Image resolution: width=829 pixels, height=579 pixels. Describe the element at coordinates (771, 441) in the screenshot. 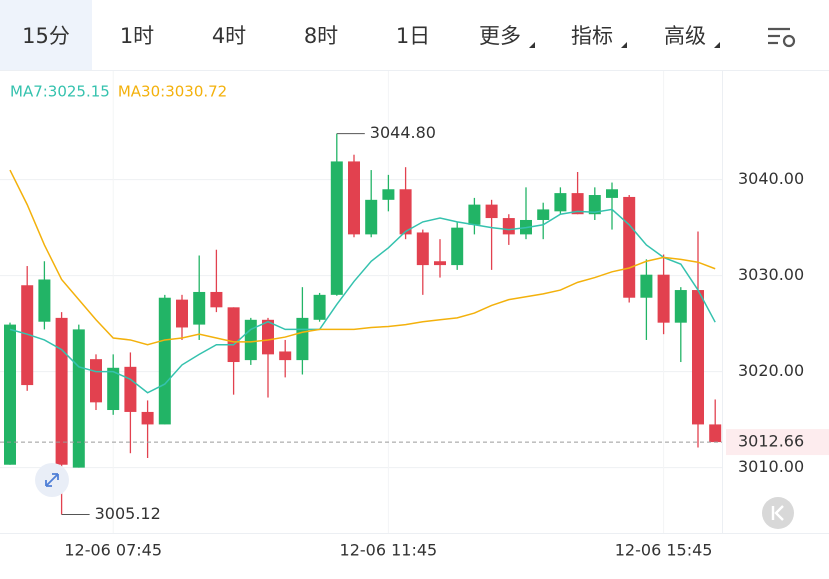

I see `current-price-label: 3012.66` at that location.